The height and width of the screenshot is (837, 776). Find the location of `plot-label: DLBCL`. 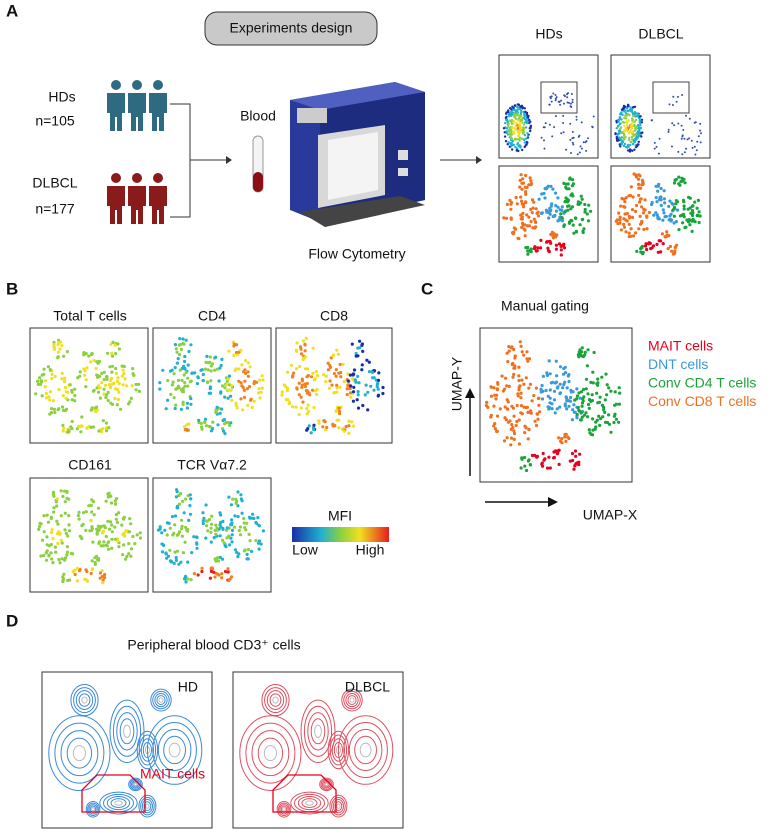

plot-label: DLBCL is located at coordinates (367, 687).